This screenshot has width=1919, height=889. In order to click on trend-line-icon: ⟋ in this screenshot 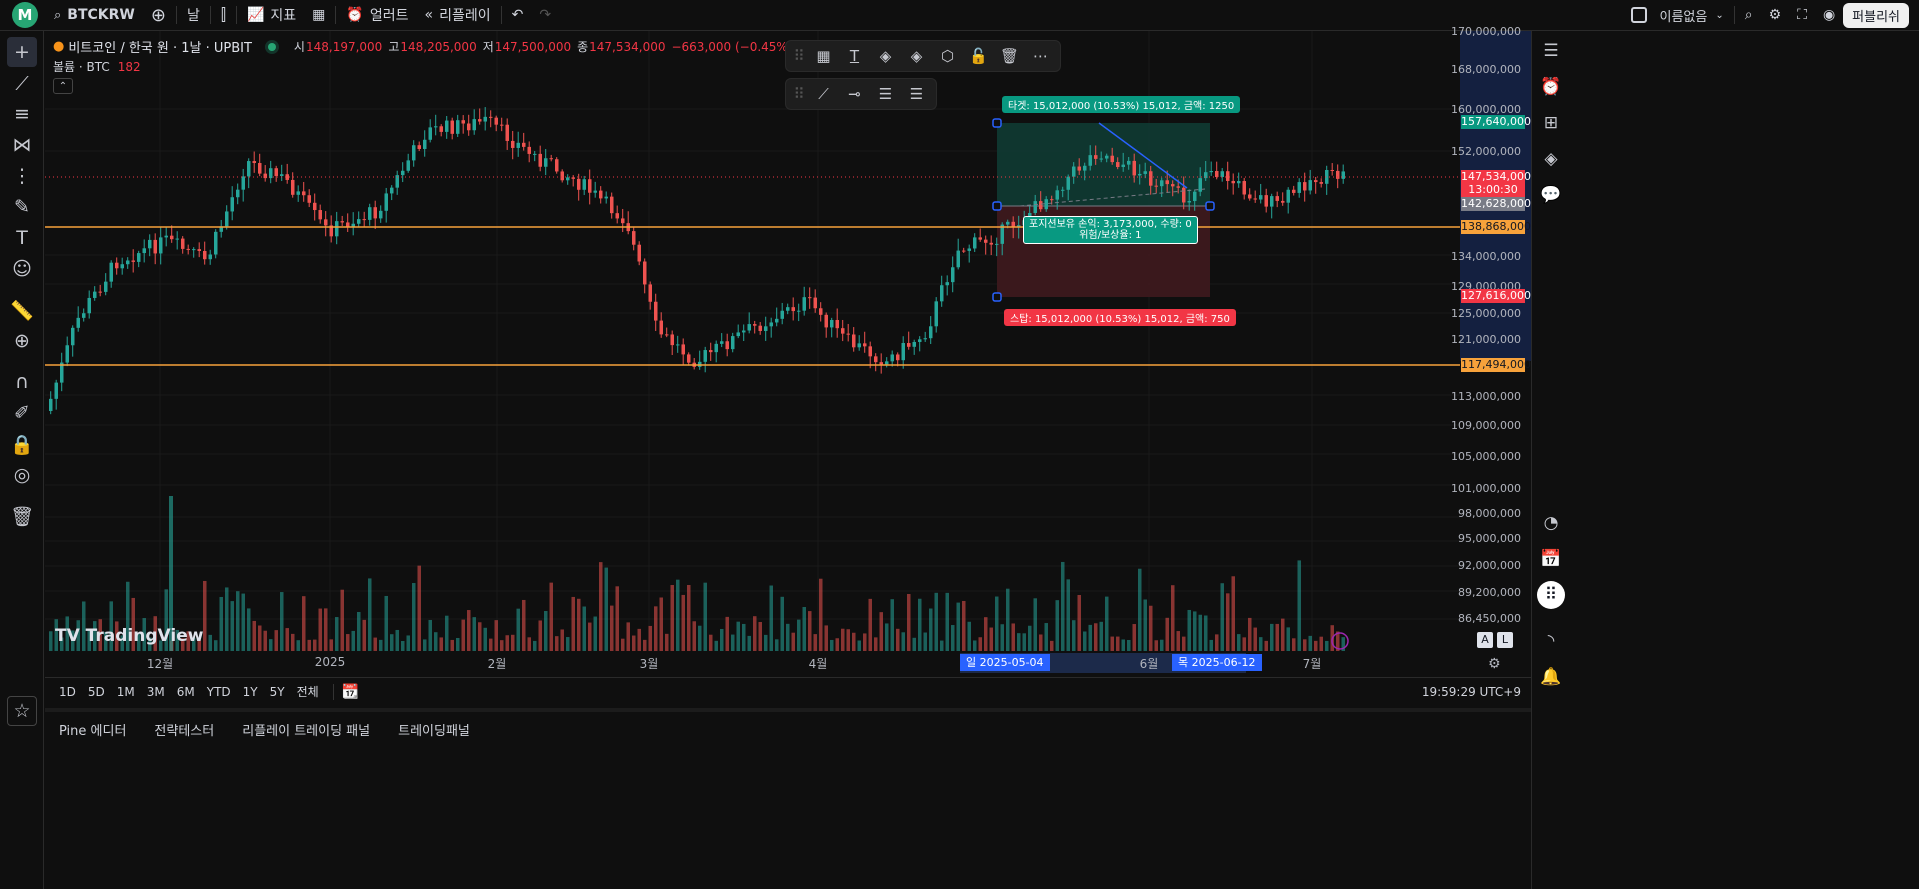, I will do `click(823, 94)`.